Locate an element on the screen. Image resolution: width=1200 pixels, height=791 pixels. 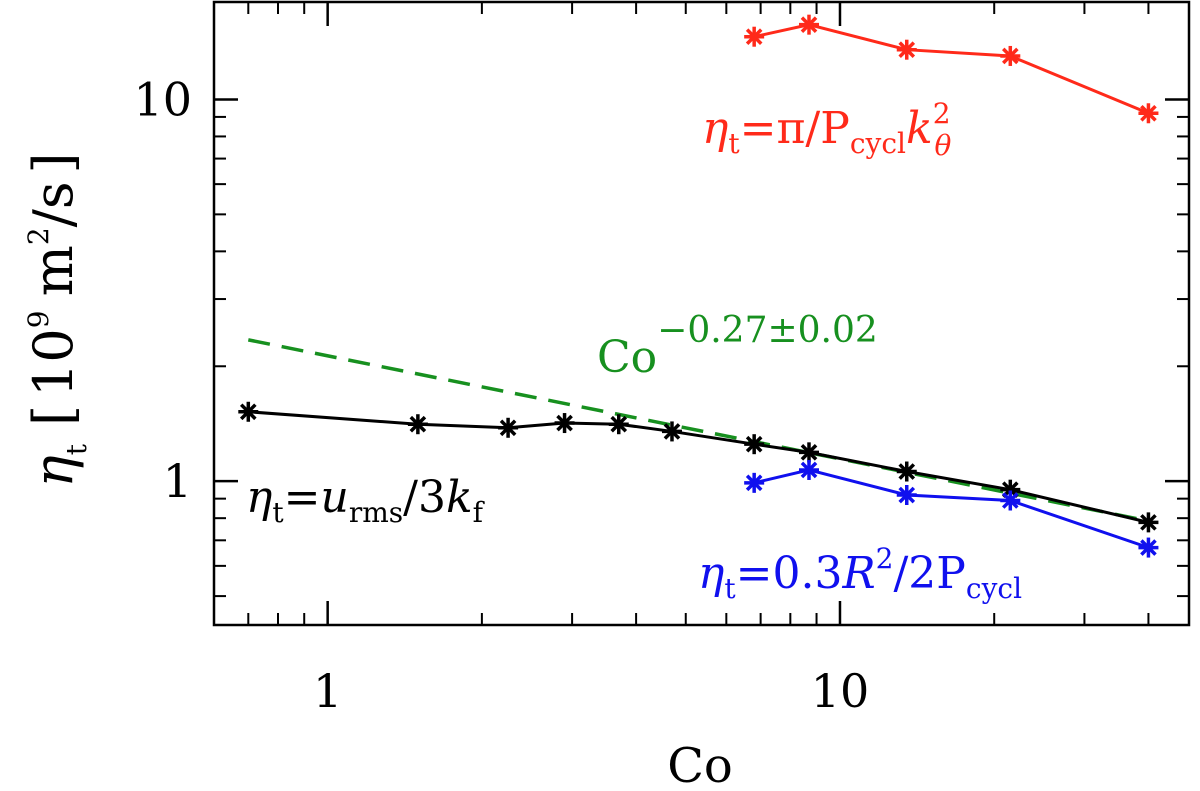
red-series-line is located at coordinates (951, 69).